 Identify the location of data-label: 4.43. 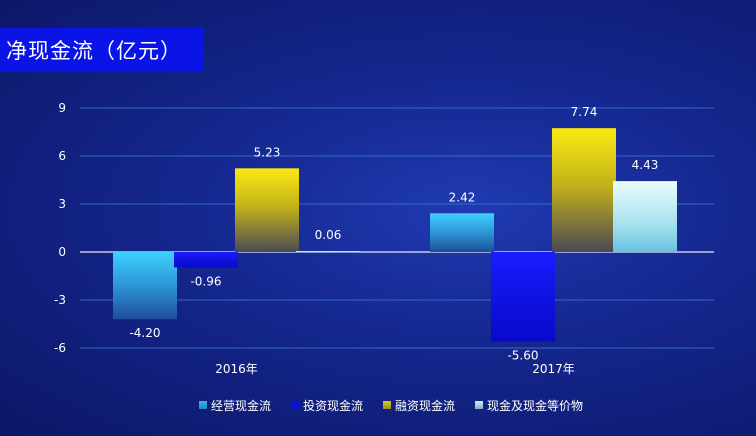
(645, 165).